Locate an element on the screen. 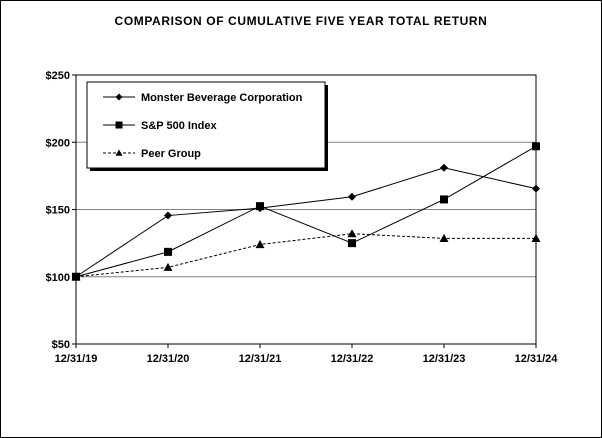  legend-marker-monster-beverage-corporation is located at coordinates (119, 97).